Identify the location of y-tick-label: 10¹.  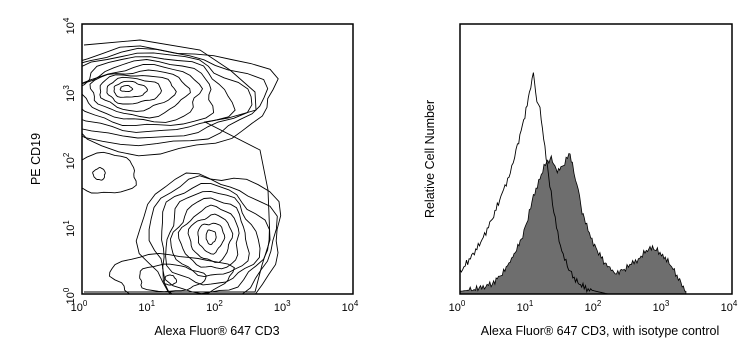
(69, 228).